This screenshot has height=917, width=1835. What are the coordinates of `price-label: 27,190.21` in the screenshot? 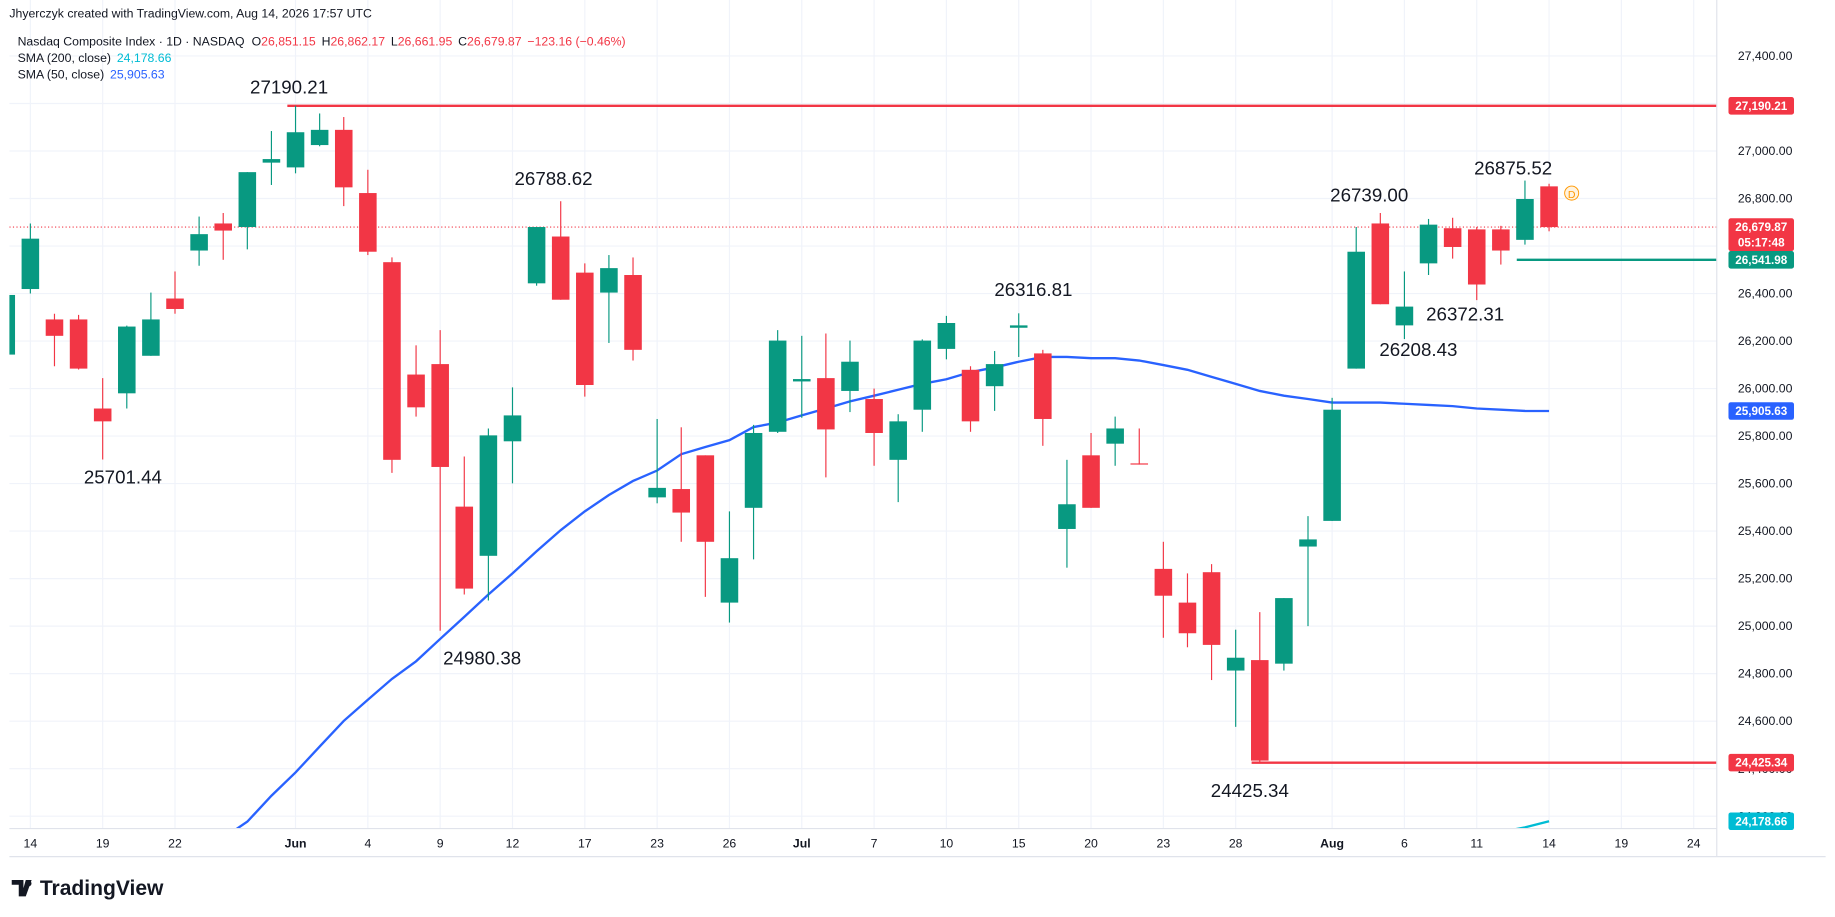 It's located at (1761, 106).